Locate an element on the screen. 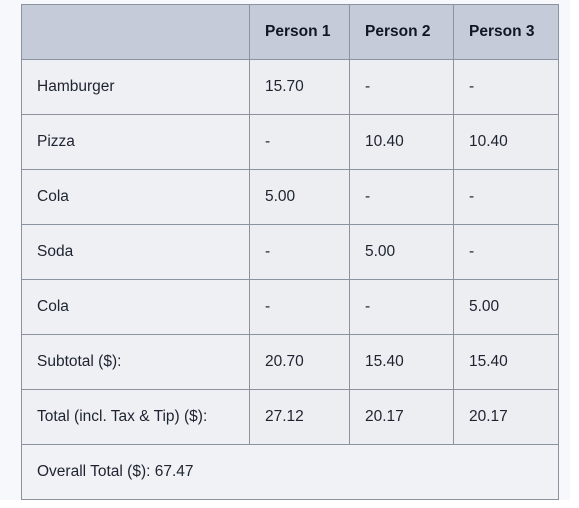 The image size is (579, 508). item-label: Pizza is located at coordinates (135, 142).